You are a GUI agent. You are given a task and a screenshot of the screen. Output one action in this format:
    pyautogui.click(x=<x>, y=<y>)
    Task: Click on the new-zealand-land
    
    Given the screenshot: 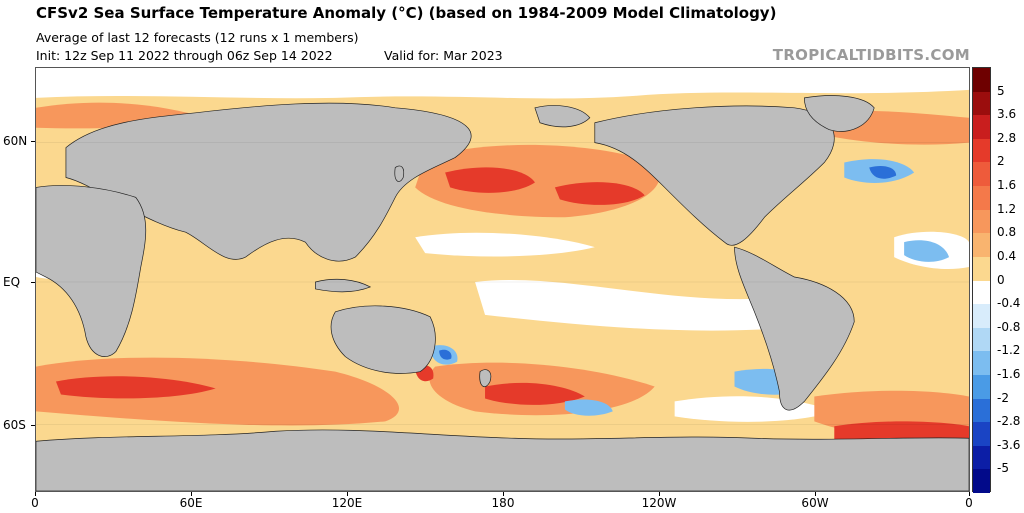 What is the action you would take?
    pyautogui.click(x=485, y=378)
    